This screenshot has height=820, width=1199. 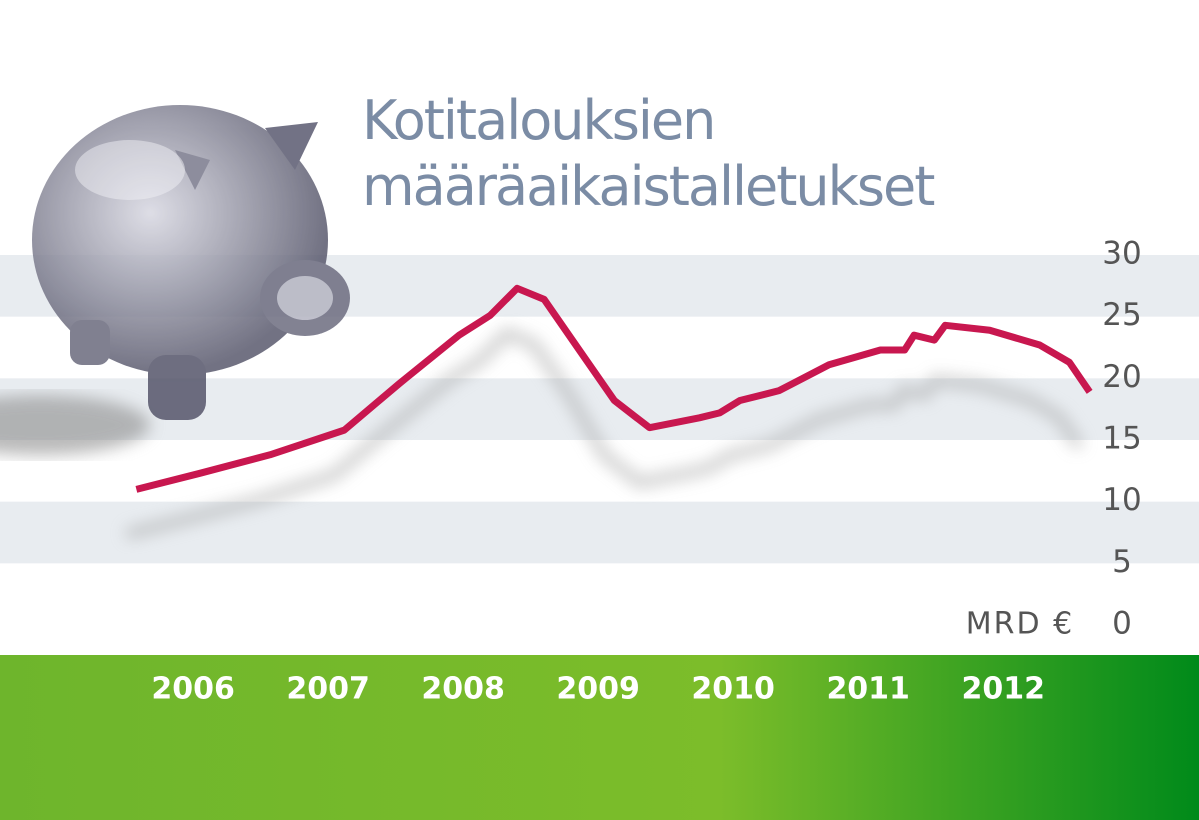 What do you see at coordinates (191, 262) in the screenshot?
I see `piggy-bank` at bounding box center [191, 262].